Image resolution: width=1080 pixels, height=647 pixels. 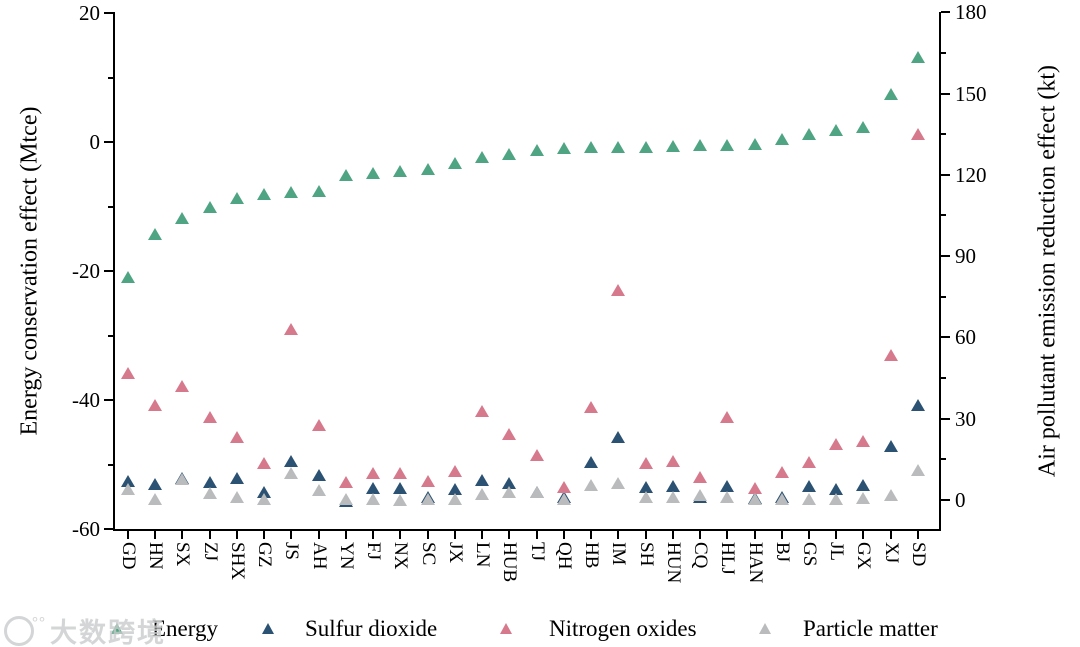 What do you see at coordinates (482, 157) in the screenshot?
I see `data-point-energy-ln` at bounding box center [482, 157].